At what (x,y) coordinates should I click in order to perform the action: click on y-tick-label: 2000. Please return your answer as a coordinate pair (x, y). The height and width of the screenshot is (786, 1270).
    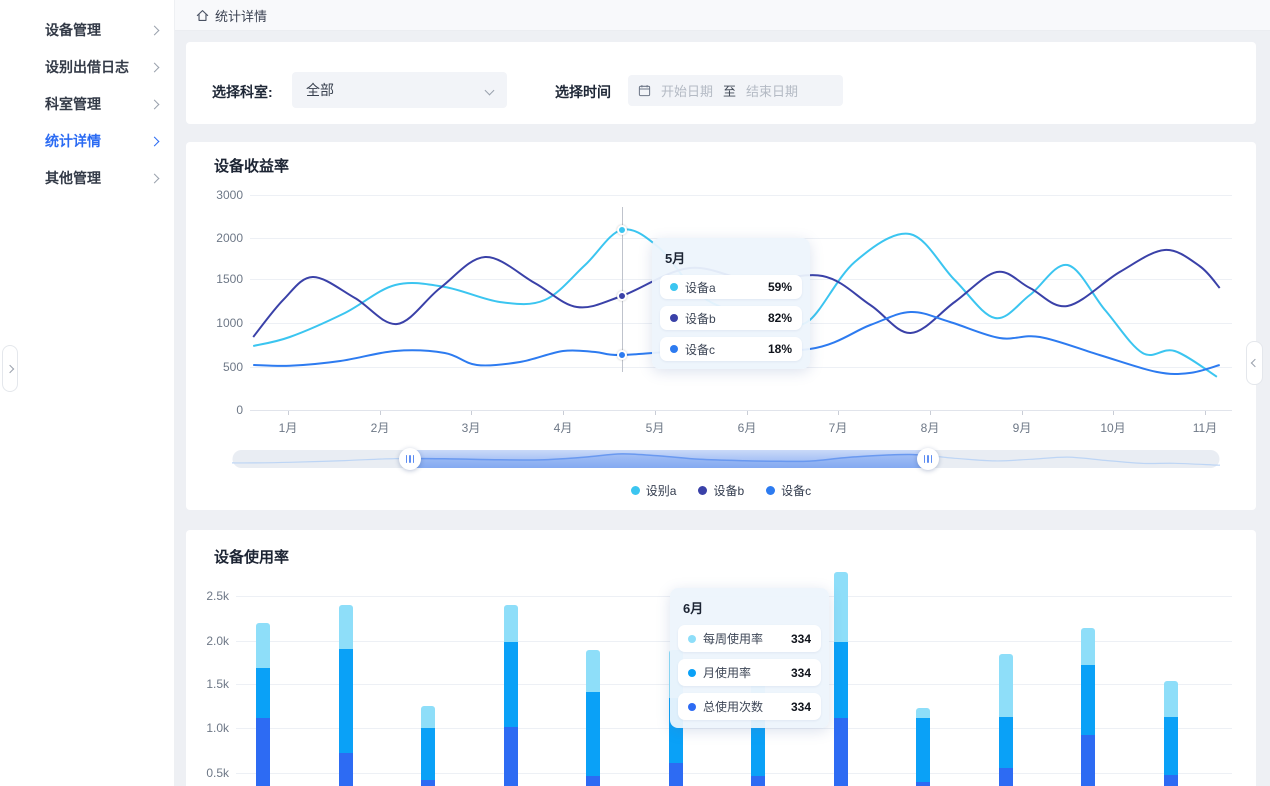
    Looking at the image, I should click on (229, 238).